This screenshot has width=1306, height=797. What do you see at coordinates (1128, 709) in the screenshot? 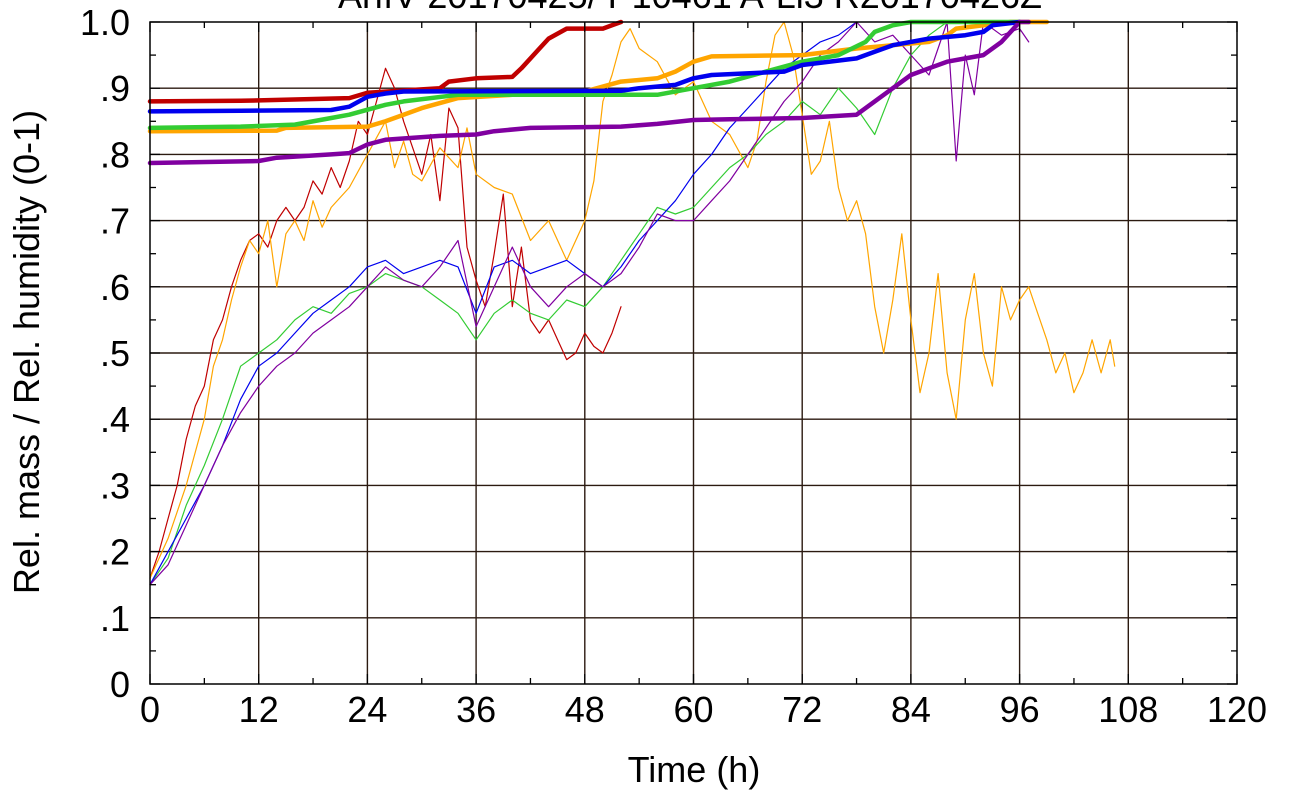
I see `x-tick-label: 108` at bounding box center [1128, 709].